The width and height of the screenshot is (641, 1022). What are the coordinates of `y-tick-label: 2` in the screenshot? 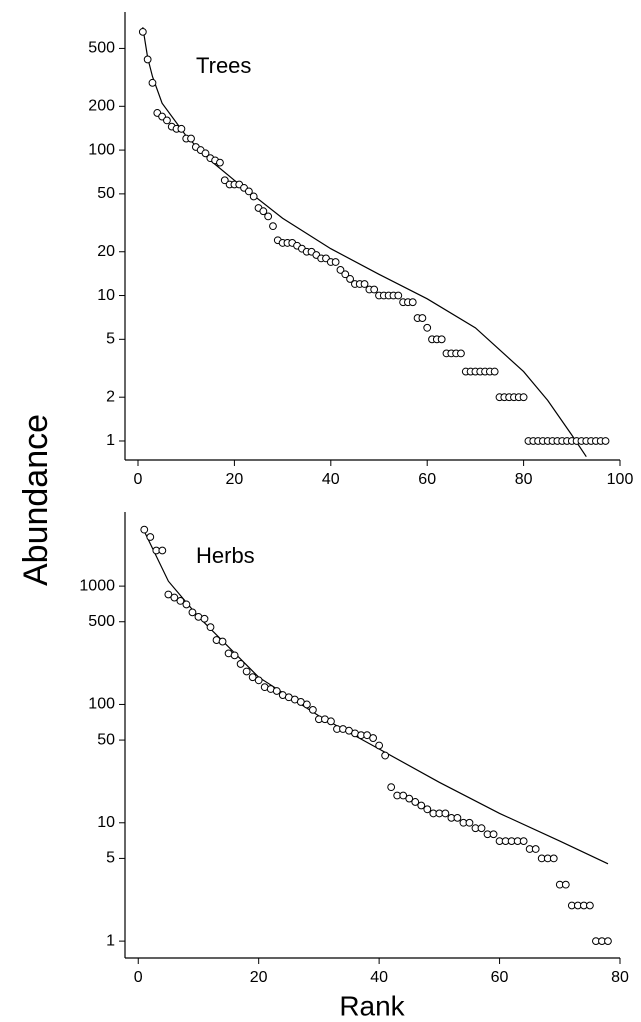 It's located at (110, 396).